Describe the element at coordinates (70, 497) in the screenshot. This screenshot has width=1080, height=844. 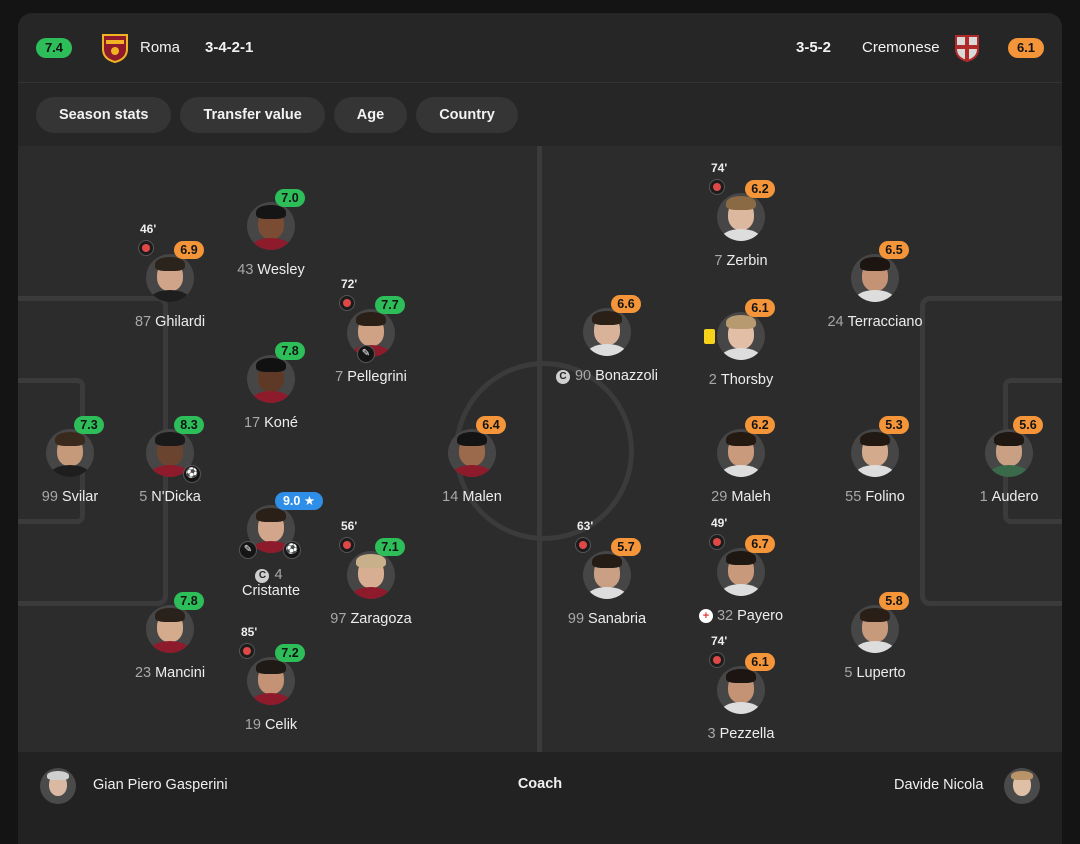
I see `player-name: 99 Svilar` at that location.